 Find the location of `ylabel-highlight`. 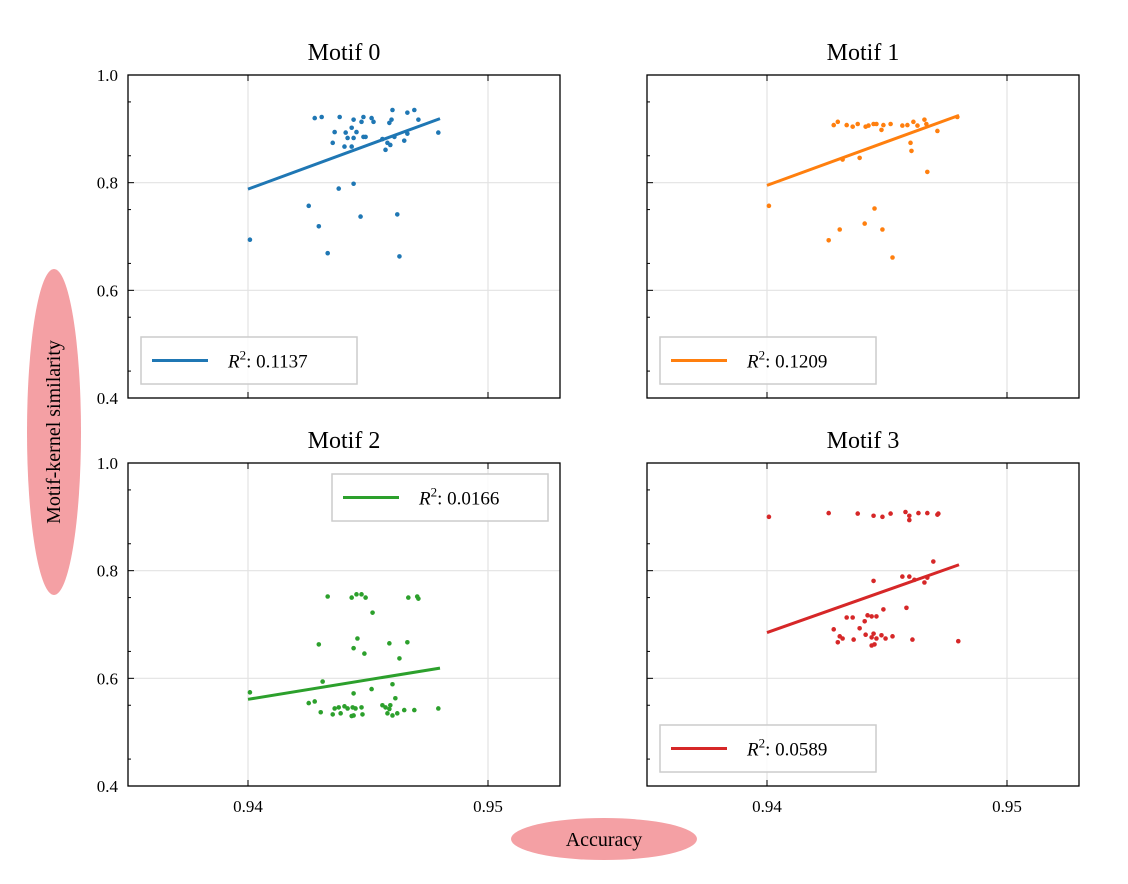

ylabel-highlight is located at coordinates (54, 432).